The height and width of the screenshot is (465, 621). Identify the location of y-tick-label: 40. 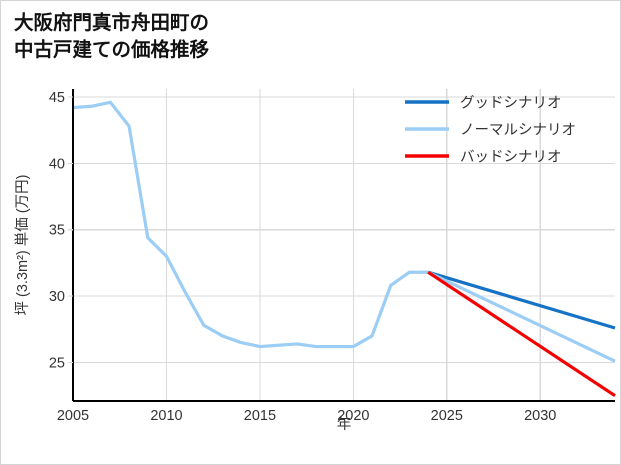
(57, 164).